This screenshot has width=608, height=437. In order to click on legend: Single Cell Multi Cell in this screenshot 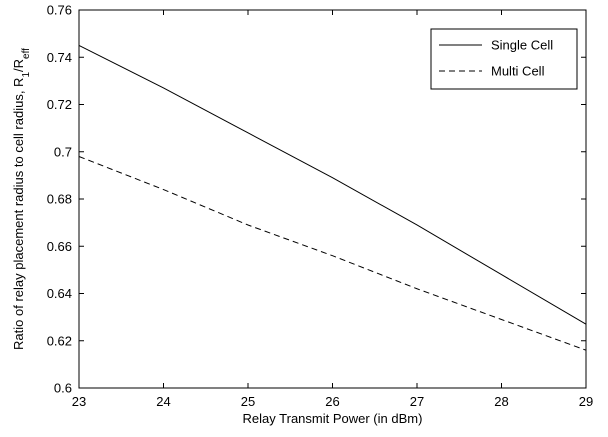, I will do `click(504, 59)`.